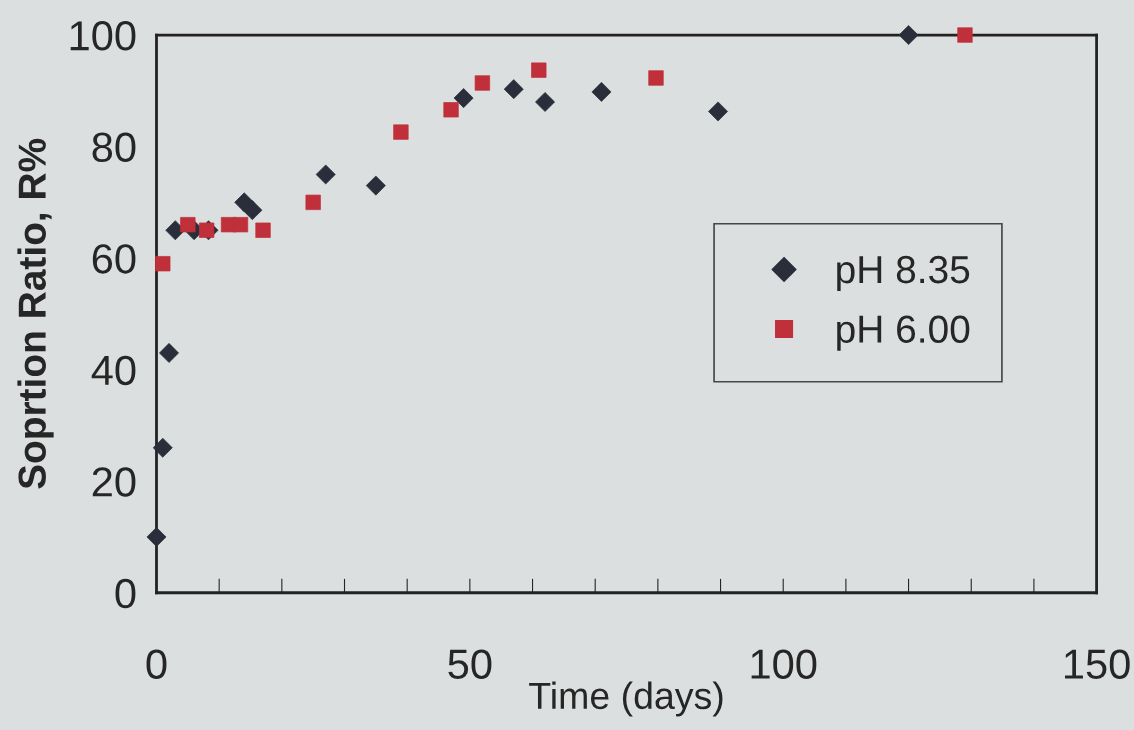  What do you see at coordinates (103, 36) in the screenshot?
I see `y-tick-label: 100` at bounding box center [103, 36].